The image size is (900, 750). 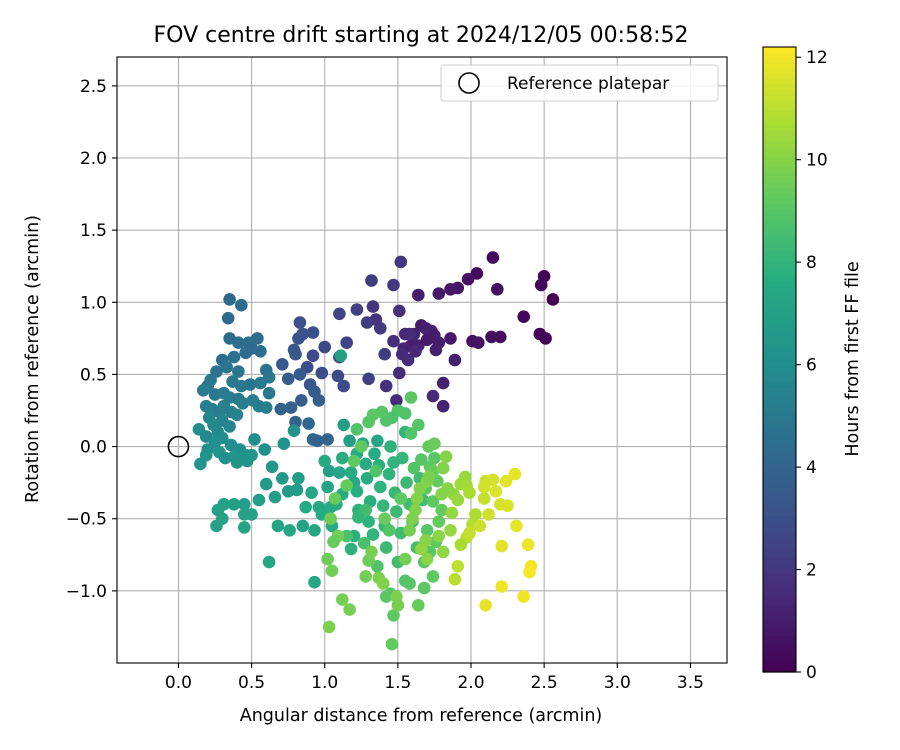 What do you see at coordinates (178, 446) in the screenshot?
I see `reference-marker` at bounding box center [178, 446].